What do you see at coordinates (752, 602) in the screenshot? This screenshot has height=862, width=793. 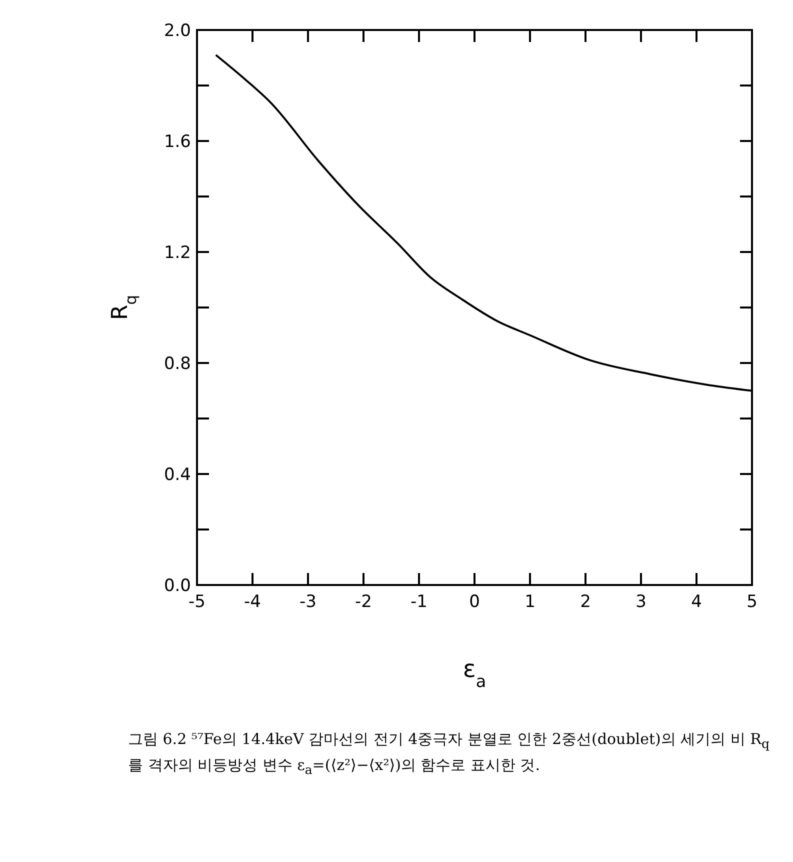 I see `x-tick-label: 5` at bounding box center [752, 602].